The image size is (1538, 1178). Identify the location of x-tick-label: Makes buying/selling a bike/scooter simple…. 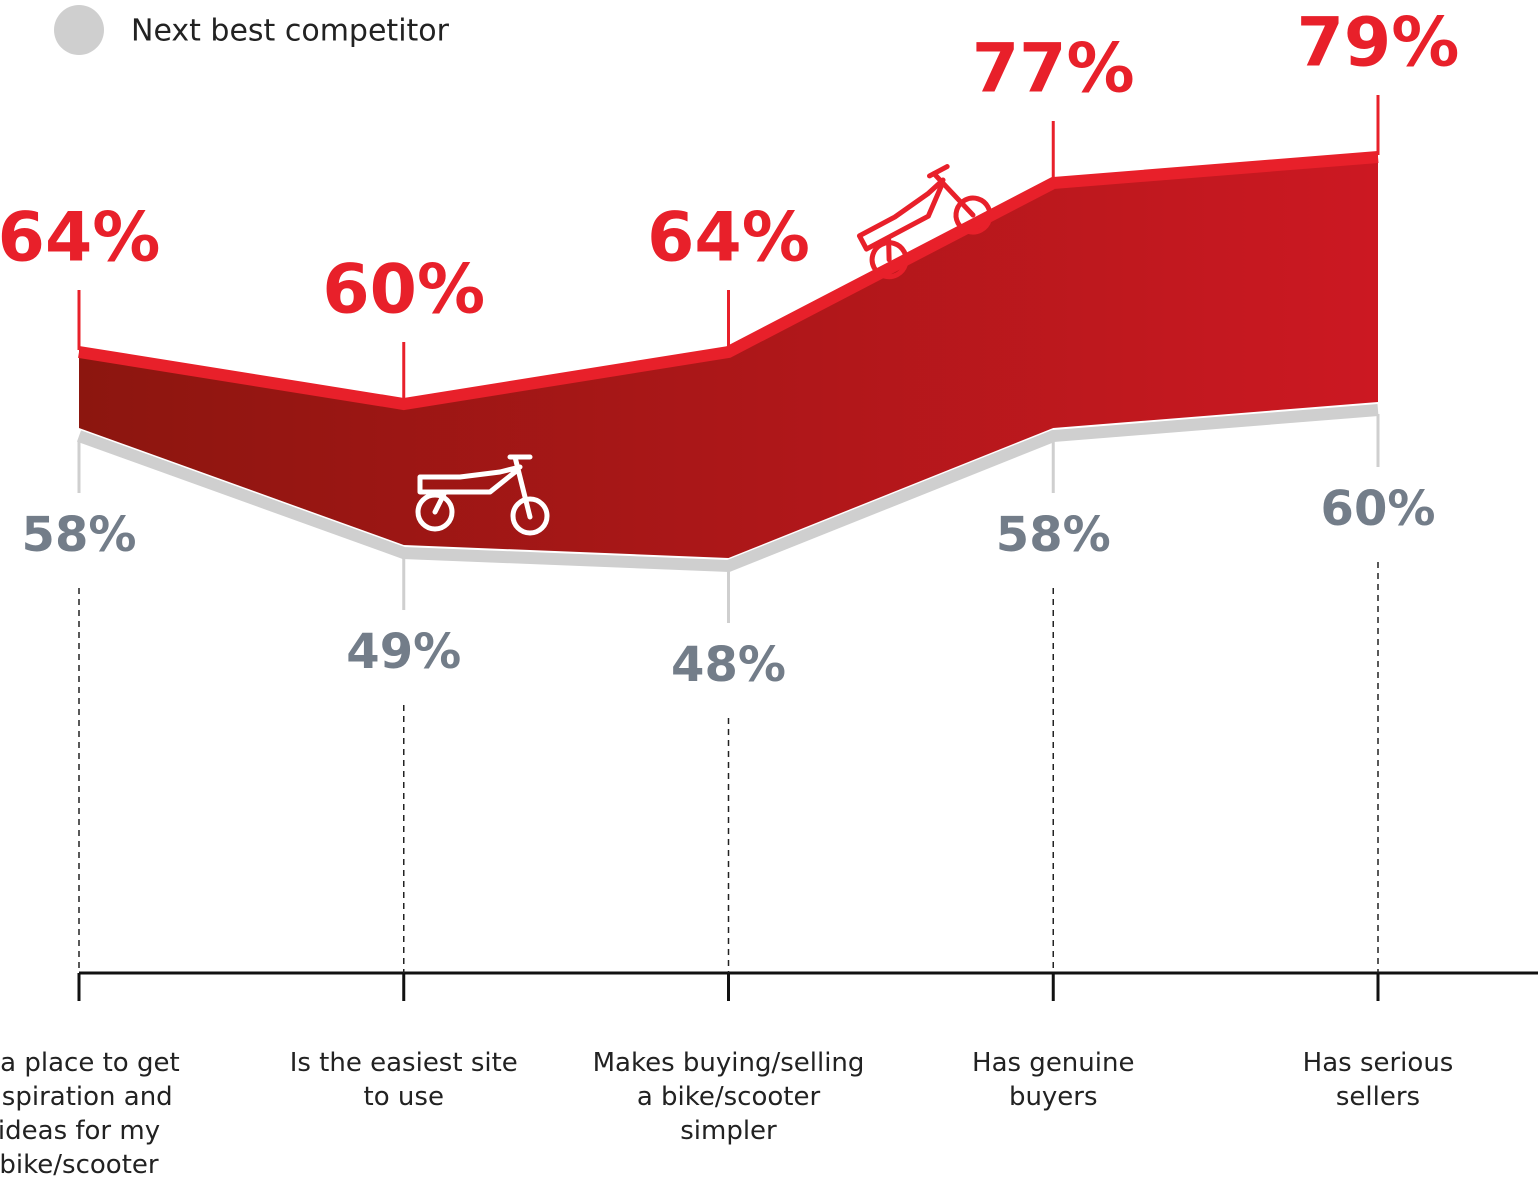
(729, 1097).